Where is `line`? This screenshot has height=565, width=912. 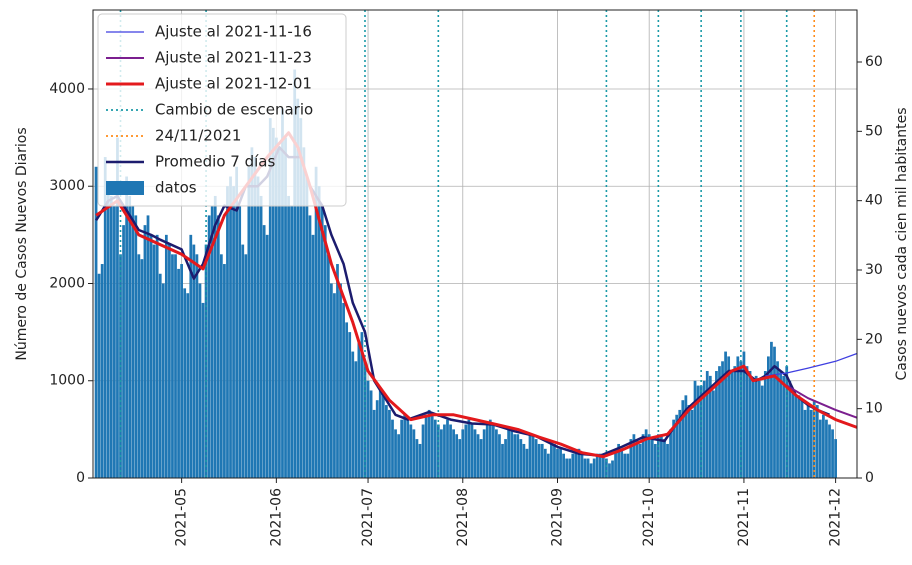
line is located at coordinates (822, 401).